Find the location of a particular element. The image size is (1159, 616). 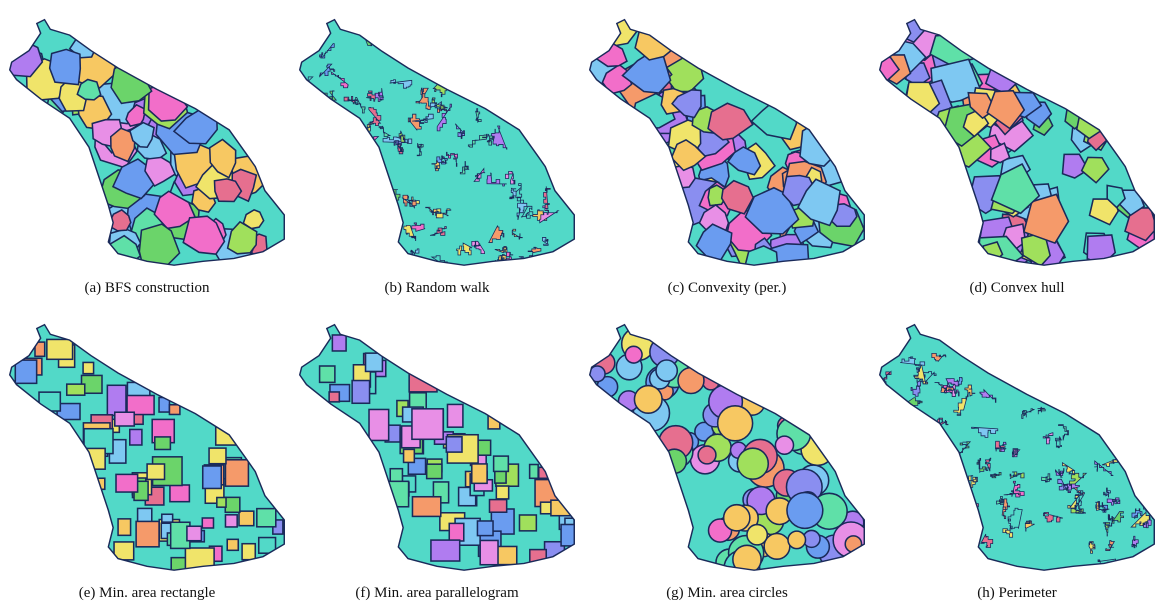

panel-h: (h) Perimeter is located at coordinates (1013, 465).